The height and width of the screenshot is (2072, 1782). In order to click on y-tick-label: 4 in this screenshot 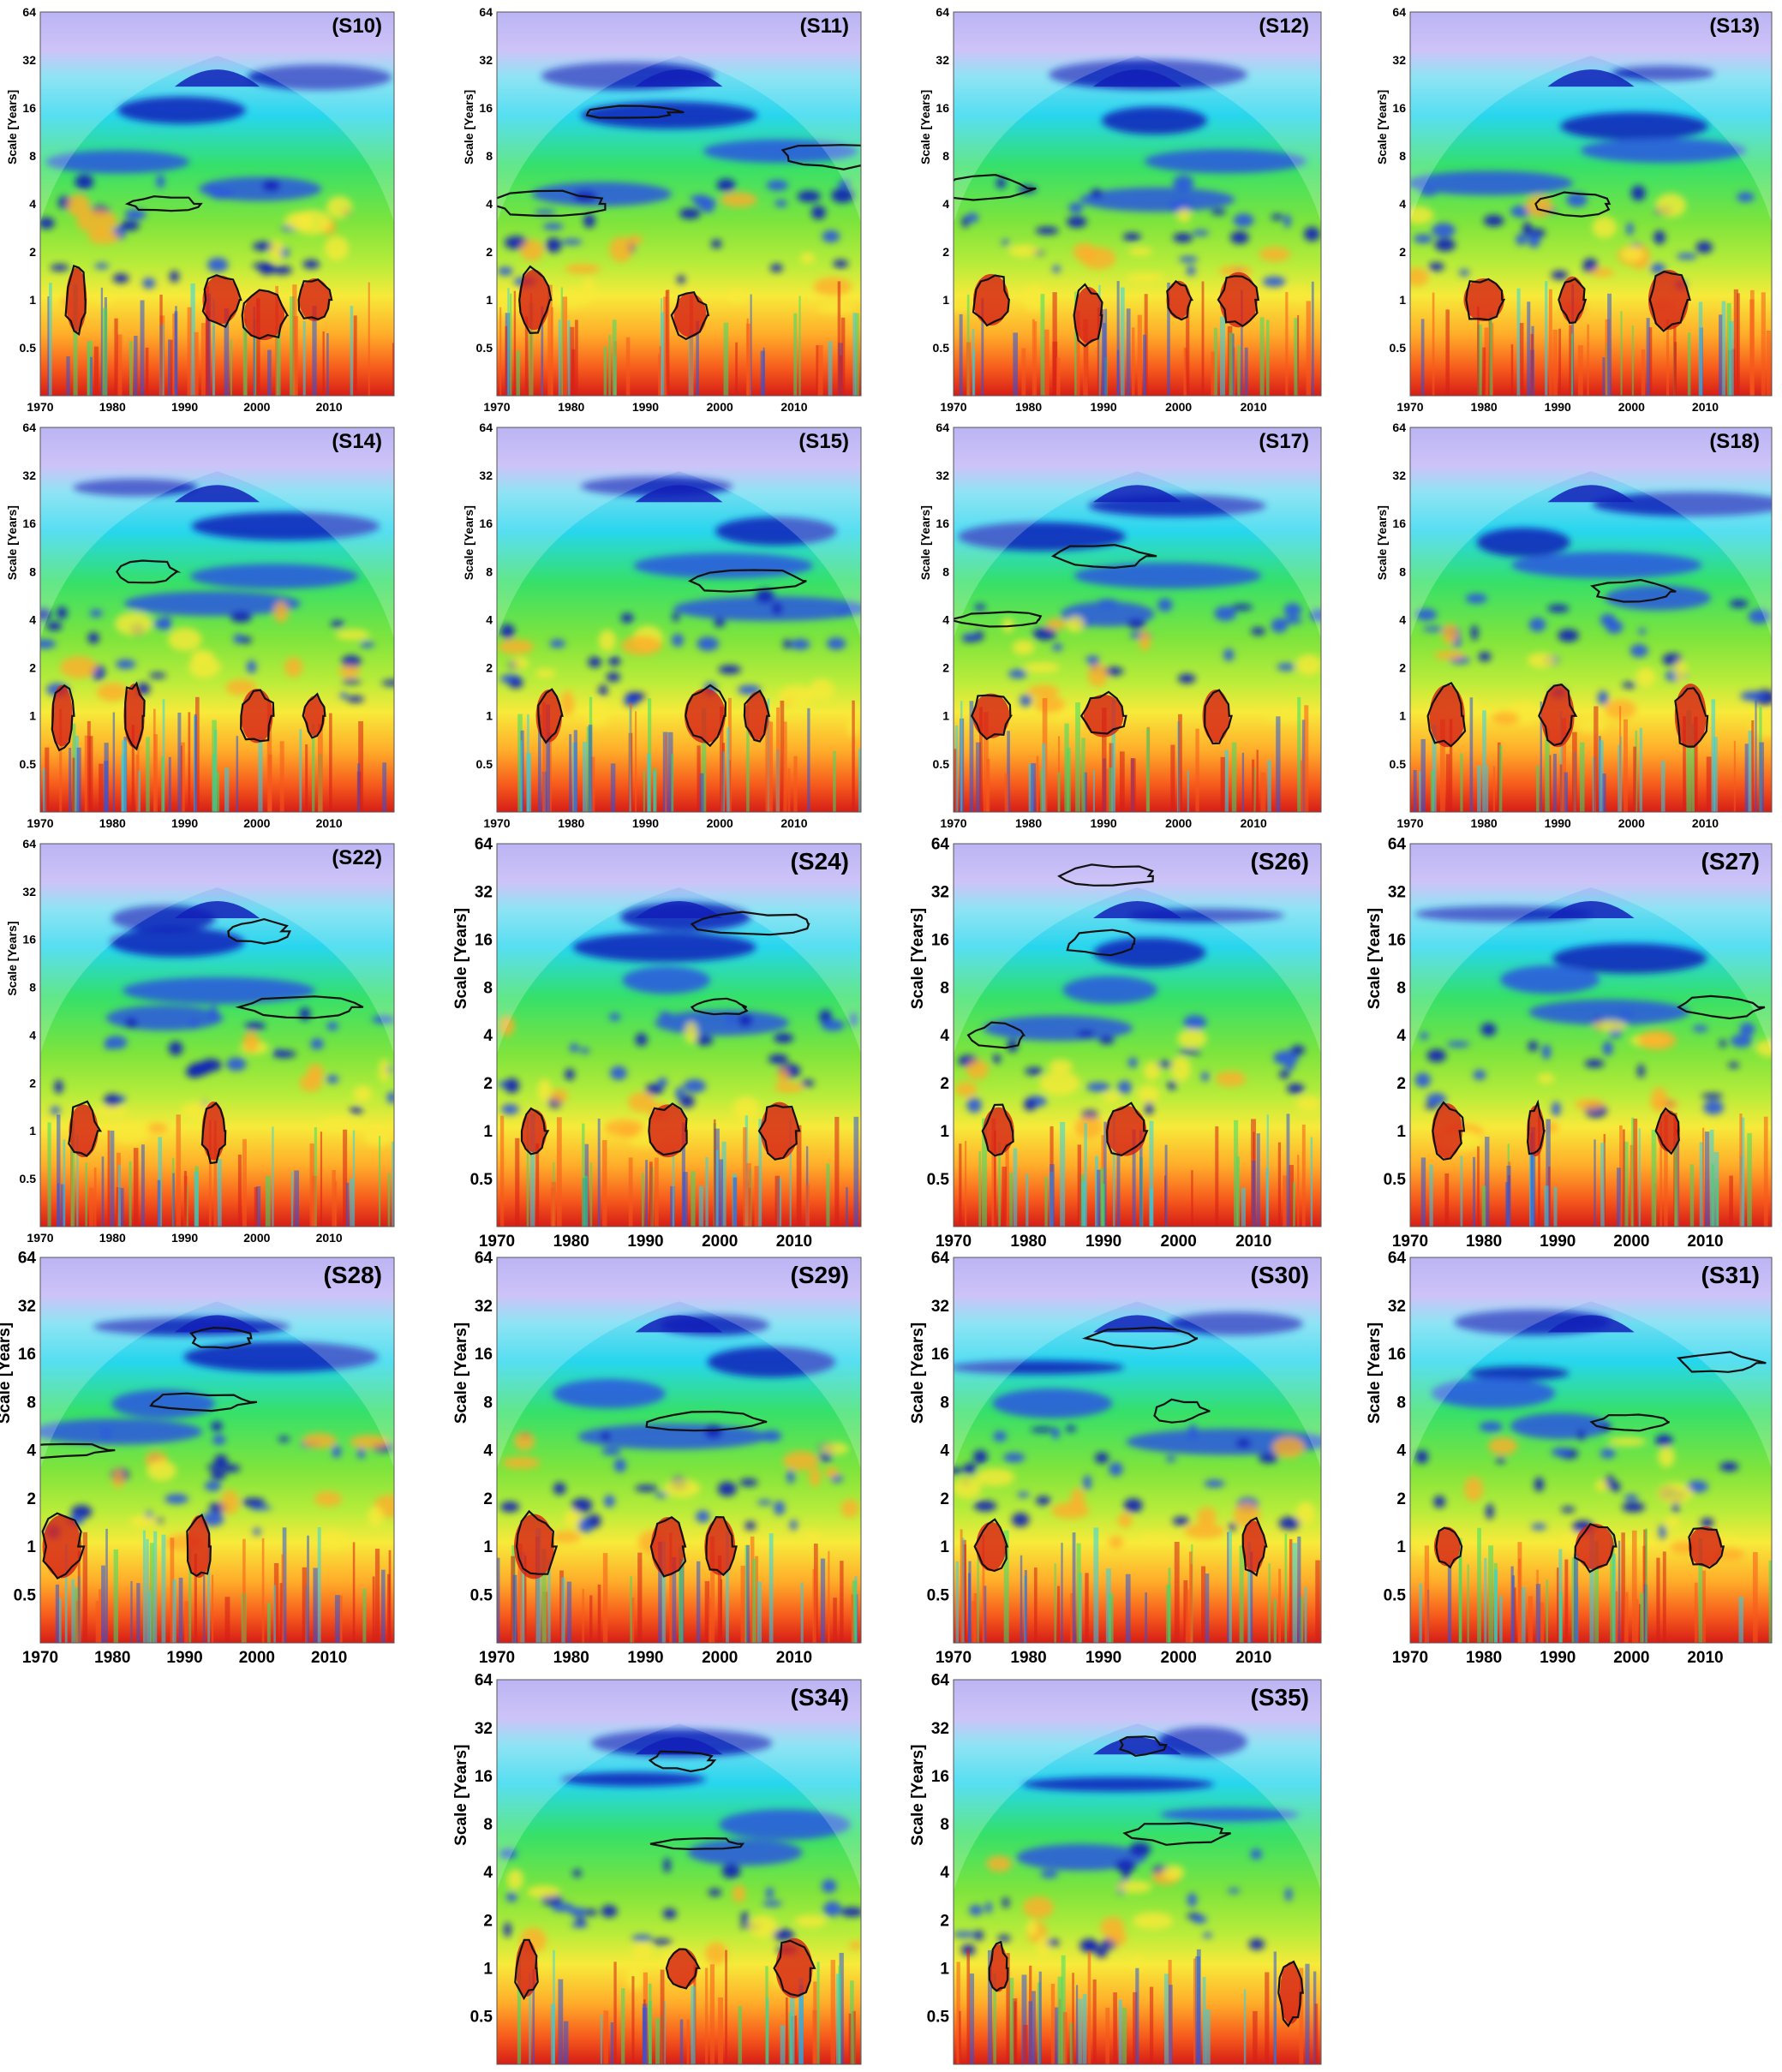, I will do `click(32, 204)`.